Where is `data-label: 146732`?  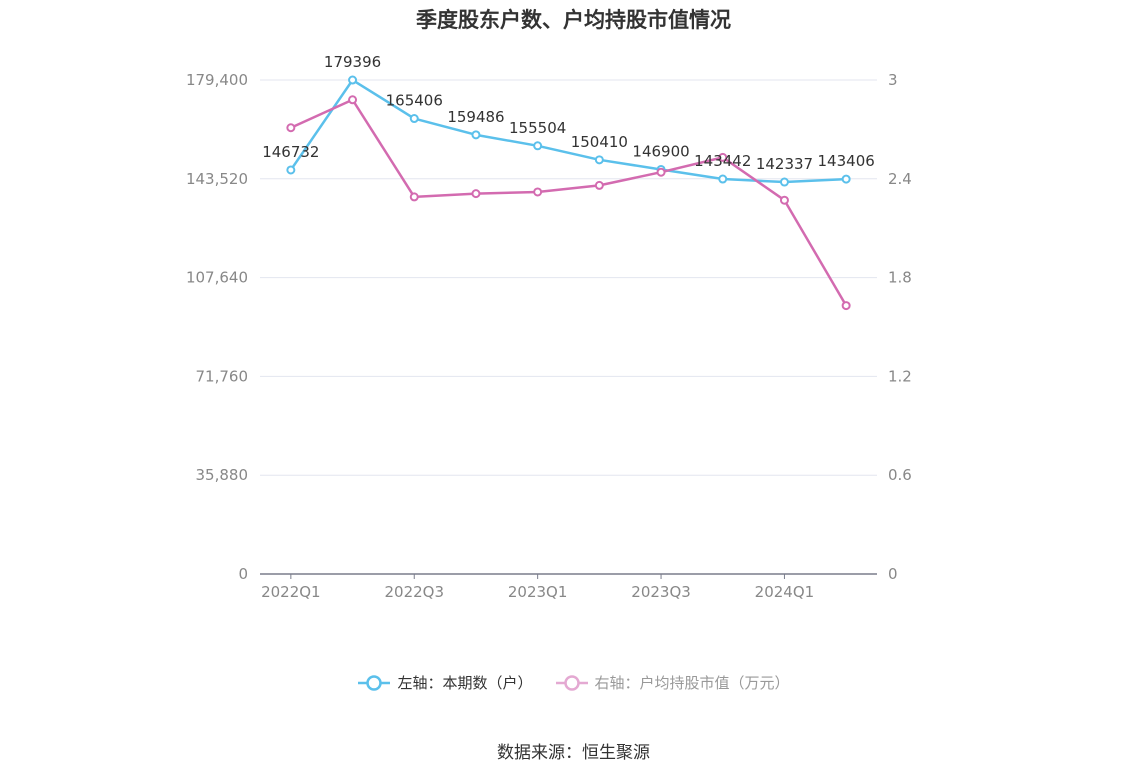 data-label: 146732 is located at coordinates (290, 152).